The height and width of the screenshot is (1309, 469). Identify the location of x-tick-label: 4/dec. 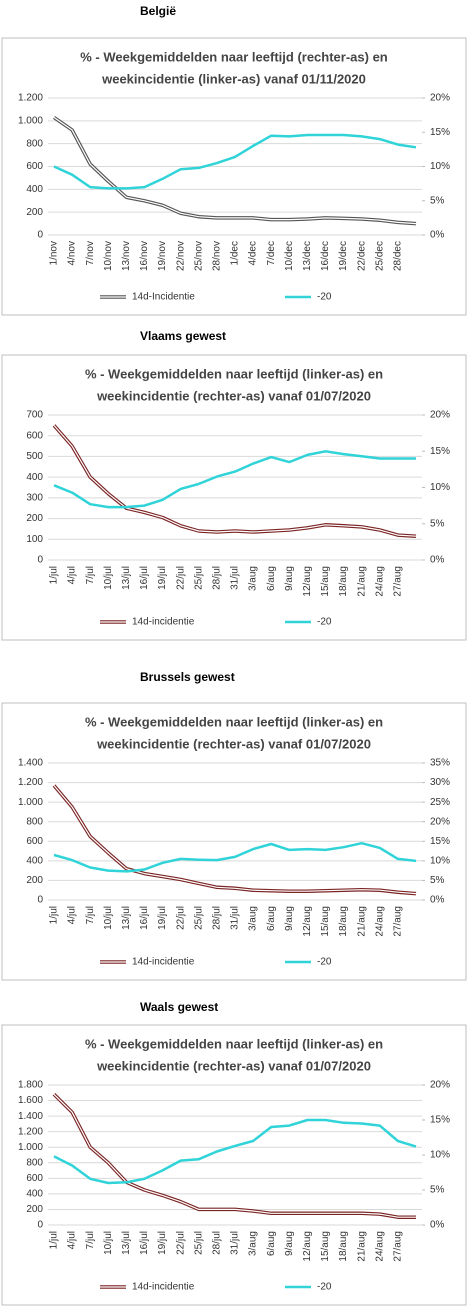
(253, 253).